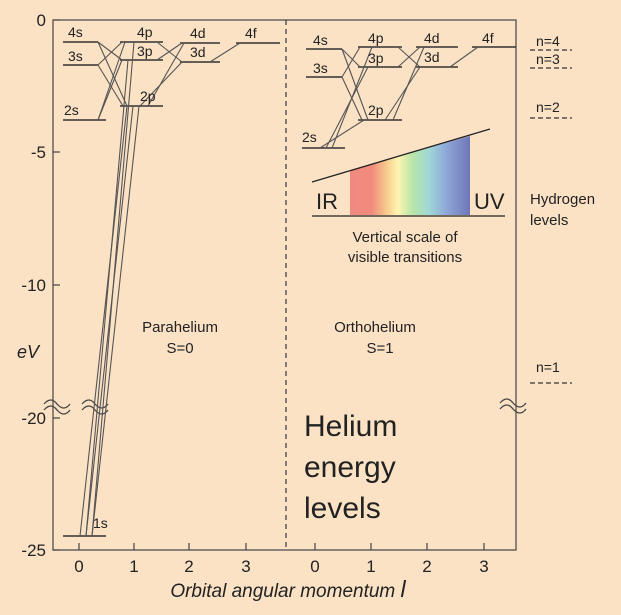 This screenshot has height=615, width=621. Describe the element at coordinates (342, 508) in the screenshot. I see `title-line-3: levels` at that location.